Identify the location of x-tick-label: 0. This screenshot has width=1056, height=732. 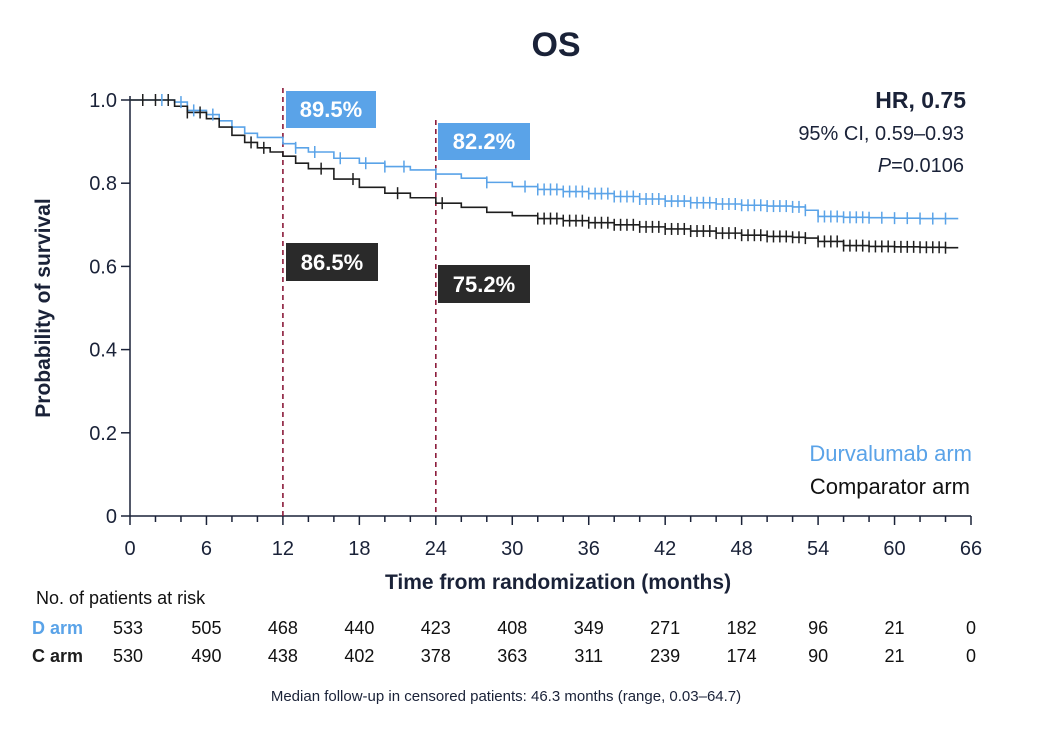
(129, 549).